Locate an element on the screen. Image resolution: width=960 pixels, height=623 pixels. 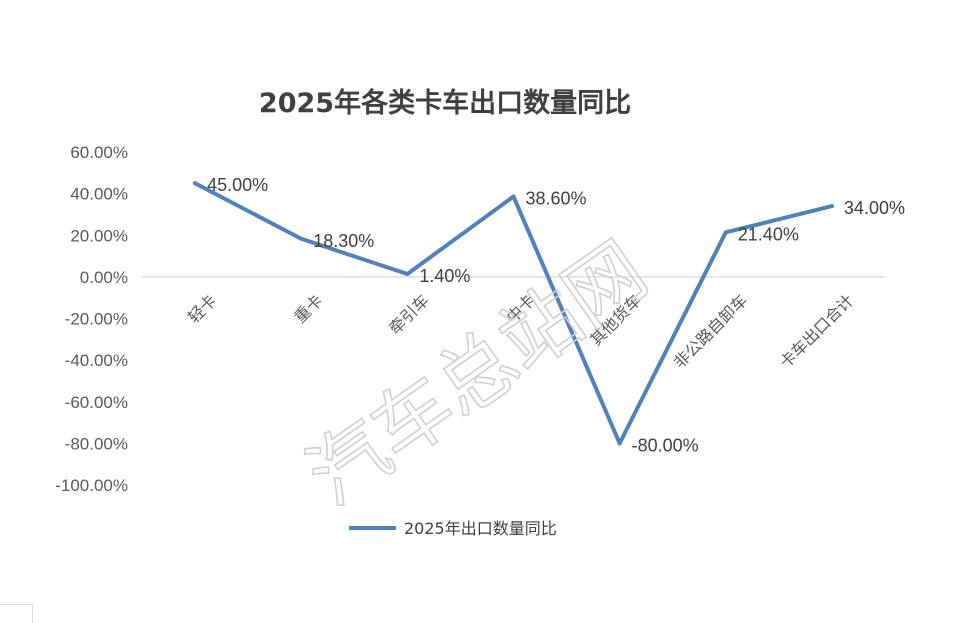
y-tick-label: 20.00% is located at coordinates (99, 235).